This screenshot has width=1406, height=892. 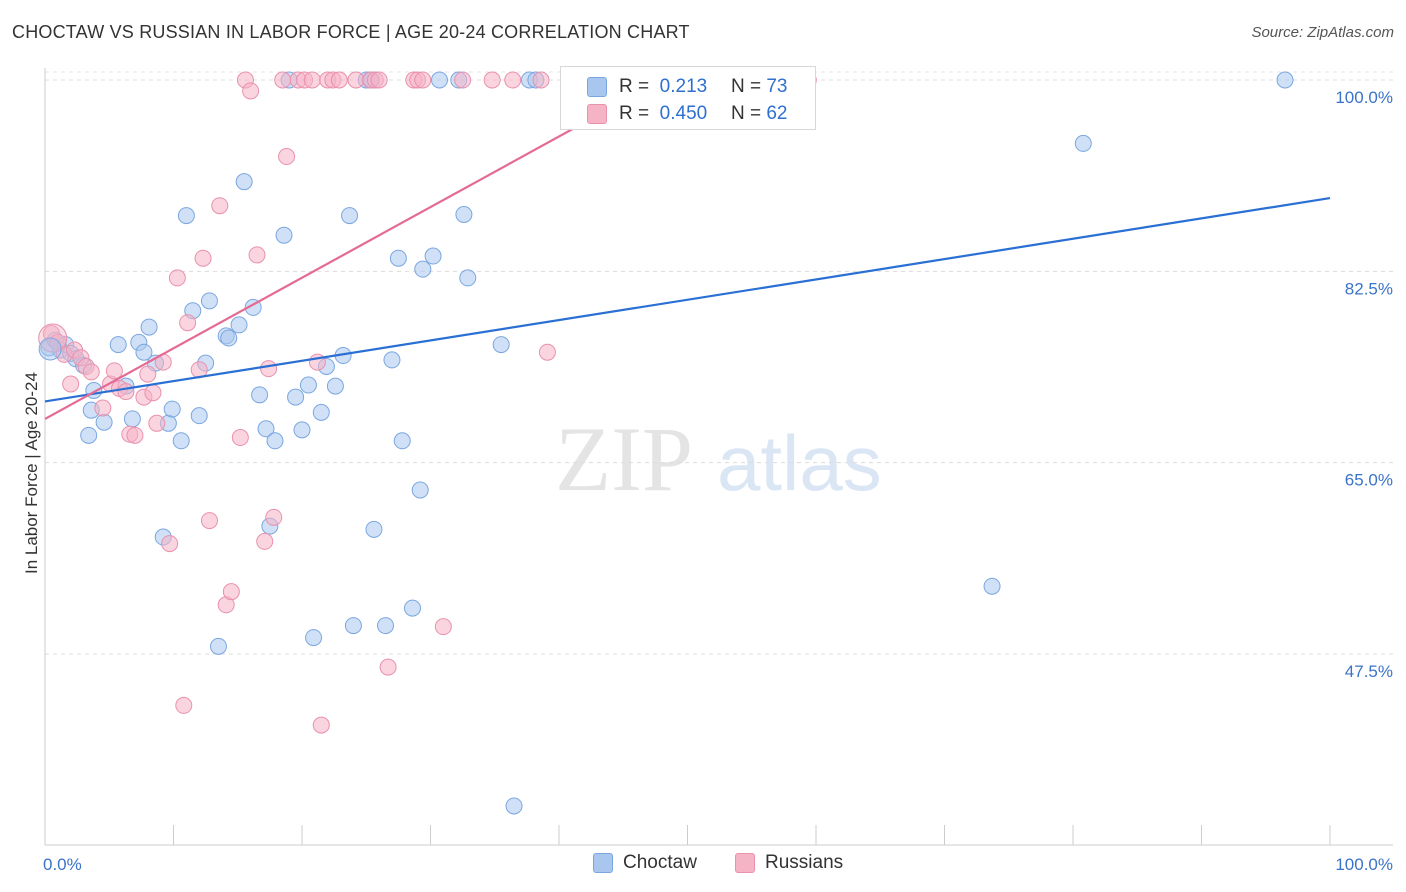 What do you see at coordinates (683, 86) in the screenshot?
I see `r-value: 0.213` at bounding box center [683, 86].